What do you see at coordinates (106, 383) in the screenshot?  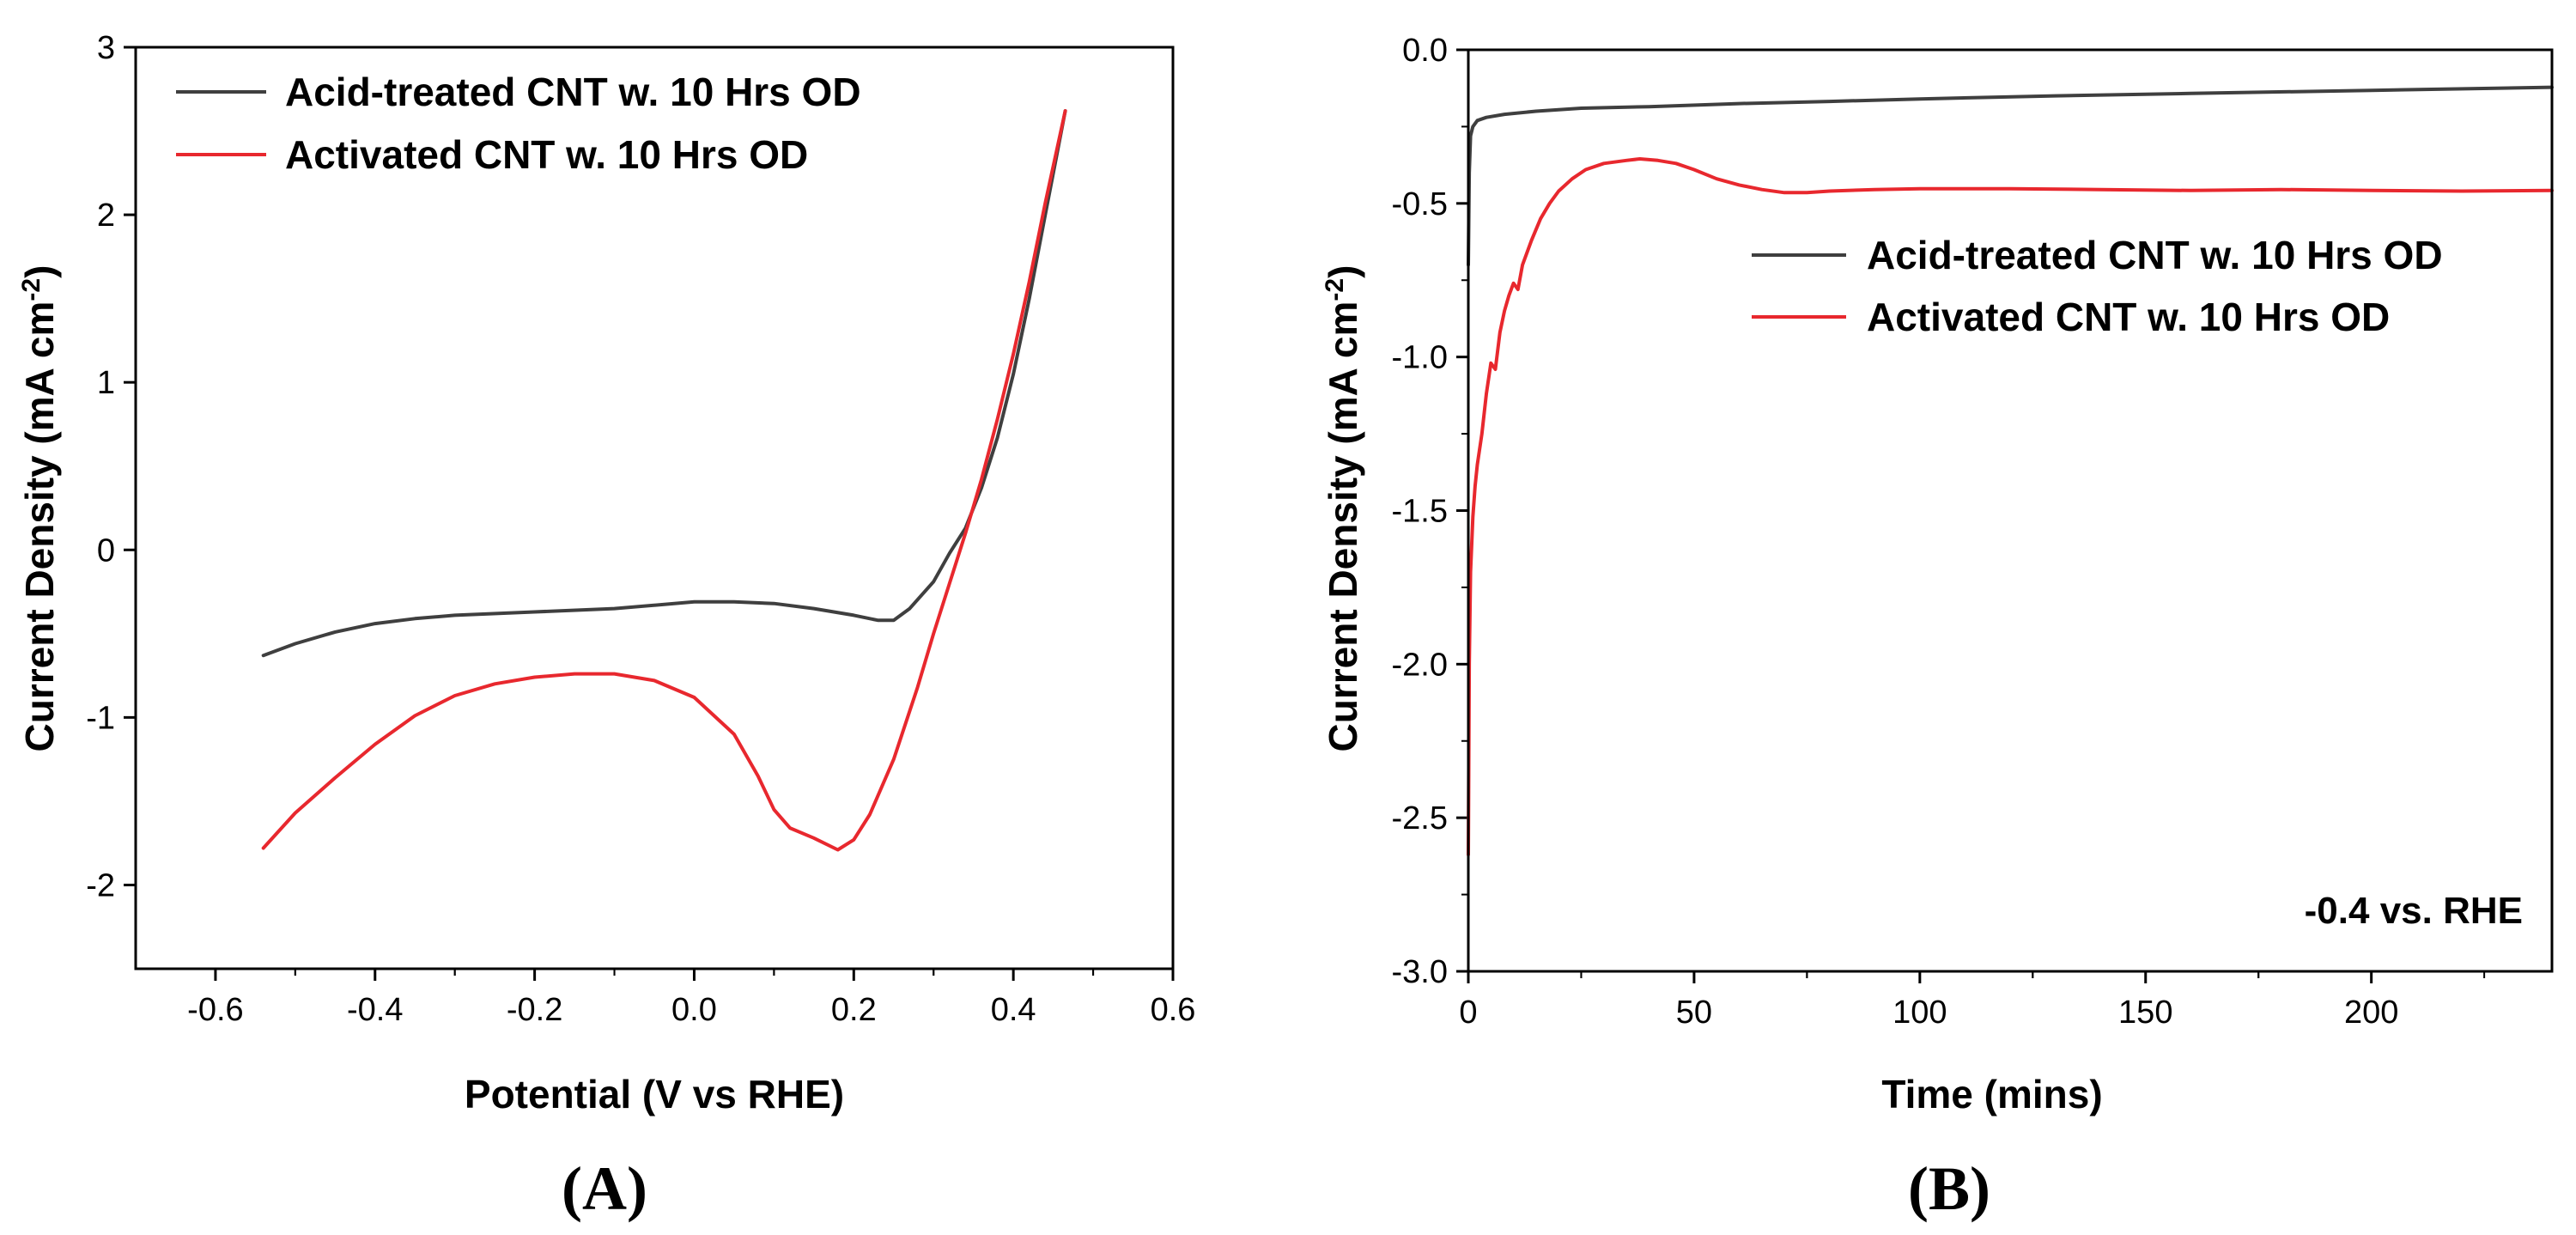 I see `panel-a-y-tick-label: 1` at bounding box center [106, 383].